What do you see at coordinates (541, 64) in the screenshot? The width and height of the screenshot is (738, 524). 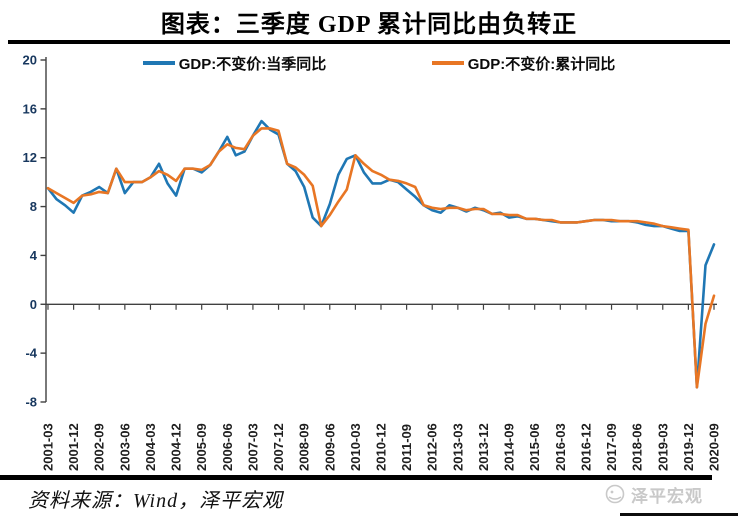 I see `legend-label-cumulative-yoy: GDP:不变价:累计同比` at bounding box center [541, 64].